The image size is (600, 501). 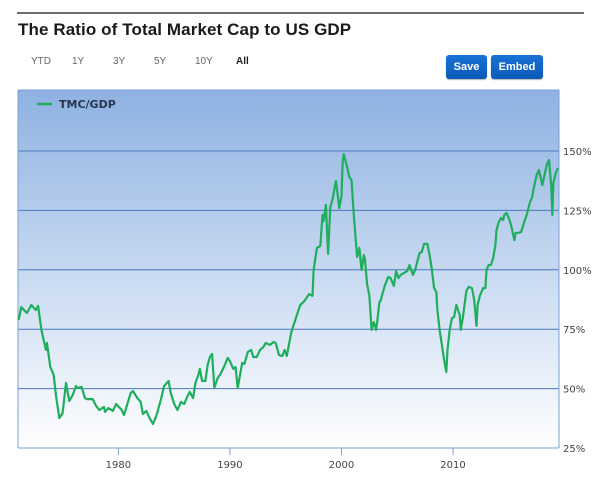 I want to click on header-divider, so click(x=300, y=13).